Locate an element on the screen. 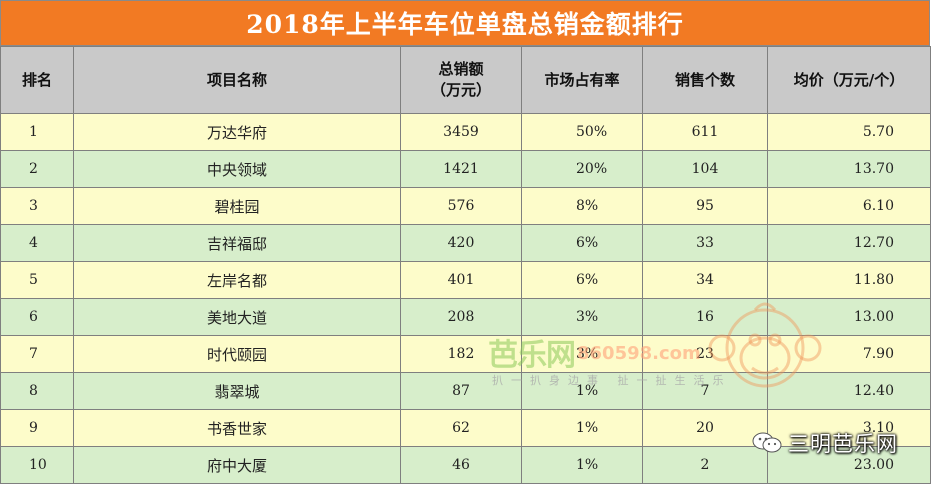  brand-name: 三明芭乐网 is located at coordinates (843, 444).